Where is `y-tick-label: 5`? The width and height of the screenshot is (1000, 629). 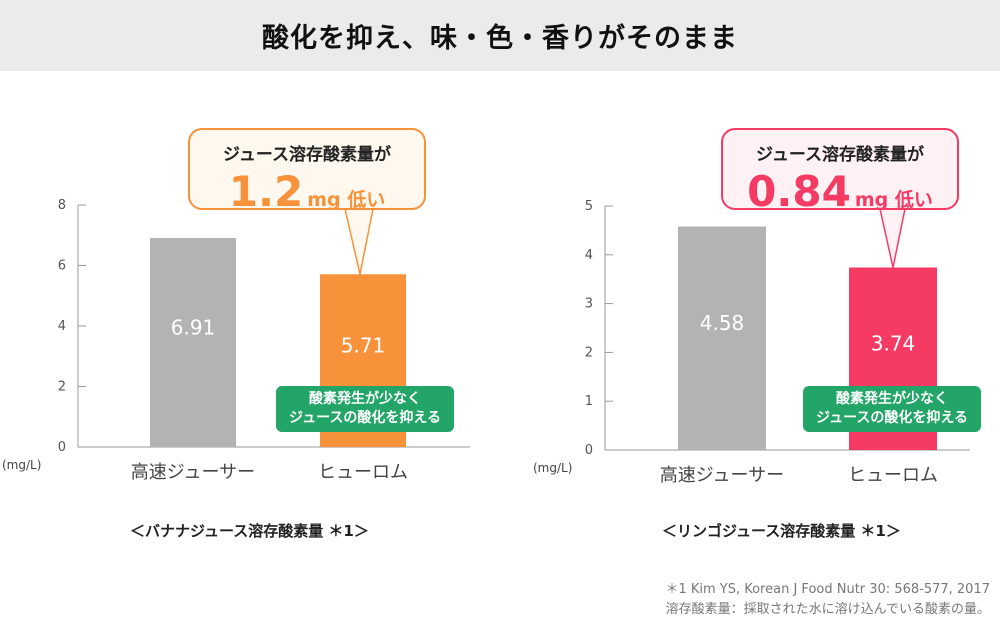 y-tick-label: 5 is located at coordinates (589, 206).